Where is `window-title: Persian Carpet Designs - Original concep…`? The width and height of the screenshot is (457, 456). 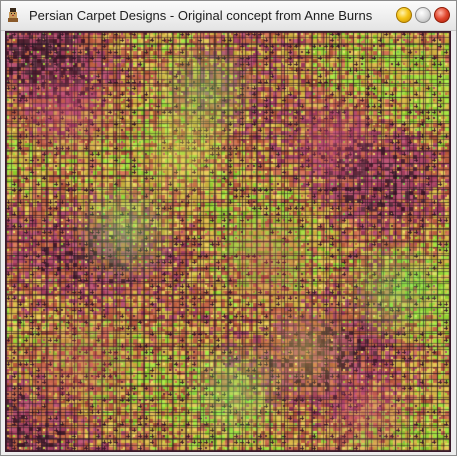
window-title: Persian Carpet Designs - Original concep… is located at coordinates (201, 15).